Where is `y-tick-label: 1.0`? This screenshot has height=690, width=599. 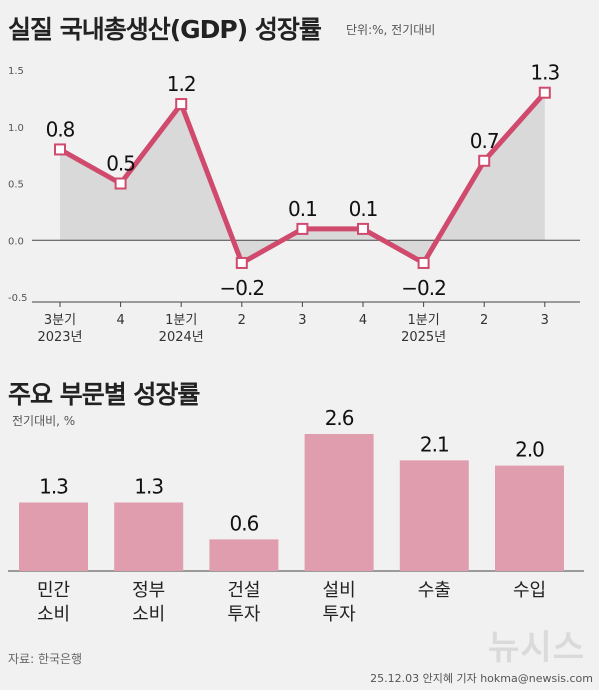 y-tick-label: 1.0 is located at coordinates (16, 128).